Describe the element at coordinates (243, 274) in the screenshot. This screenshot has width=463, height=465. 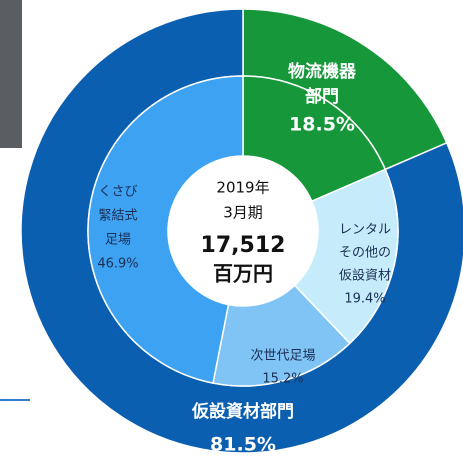
I see `center-label: 百万円` at that location.